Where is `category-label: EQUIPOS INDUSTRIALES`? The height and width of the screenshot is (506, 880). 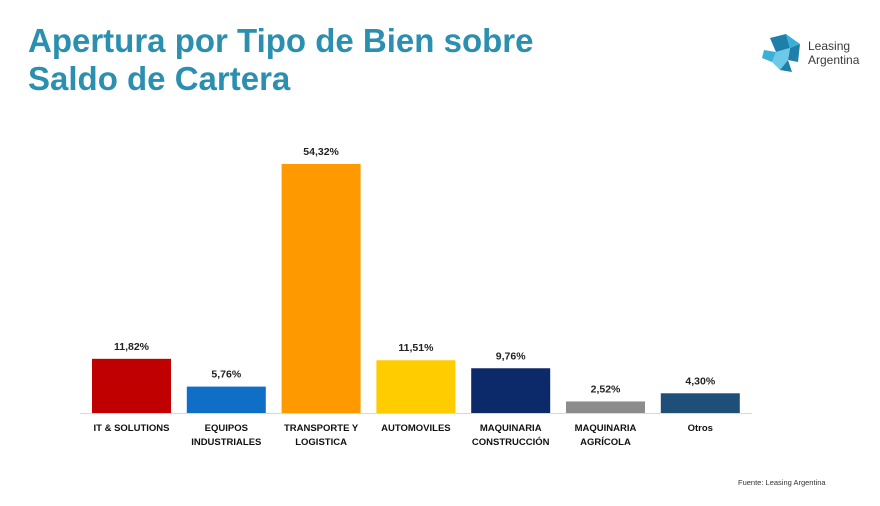
category-label: EQUIPOS INDUSTRIALES is located at coordinates (226, 435).